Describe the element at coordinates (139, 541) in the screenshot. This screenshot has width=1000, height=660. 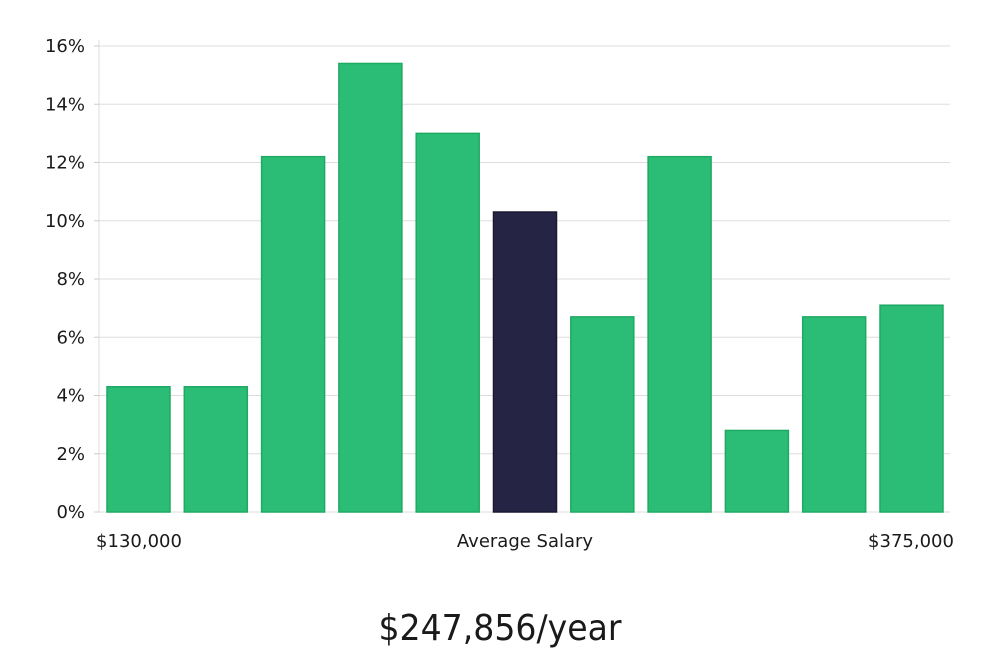
I see `x-start-label: $130,000` at that location.